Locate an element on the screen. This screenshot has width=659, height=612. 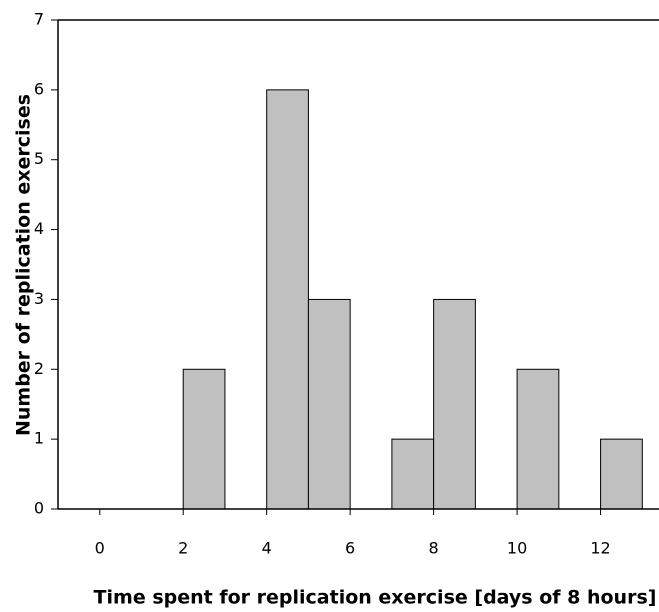
y-tick-label: 5 is located at coordinates (39, 158).